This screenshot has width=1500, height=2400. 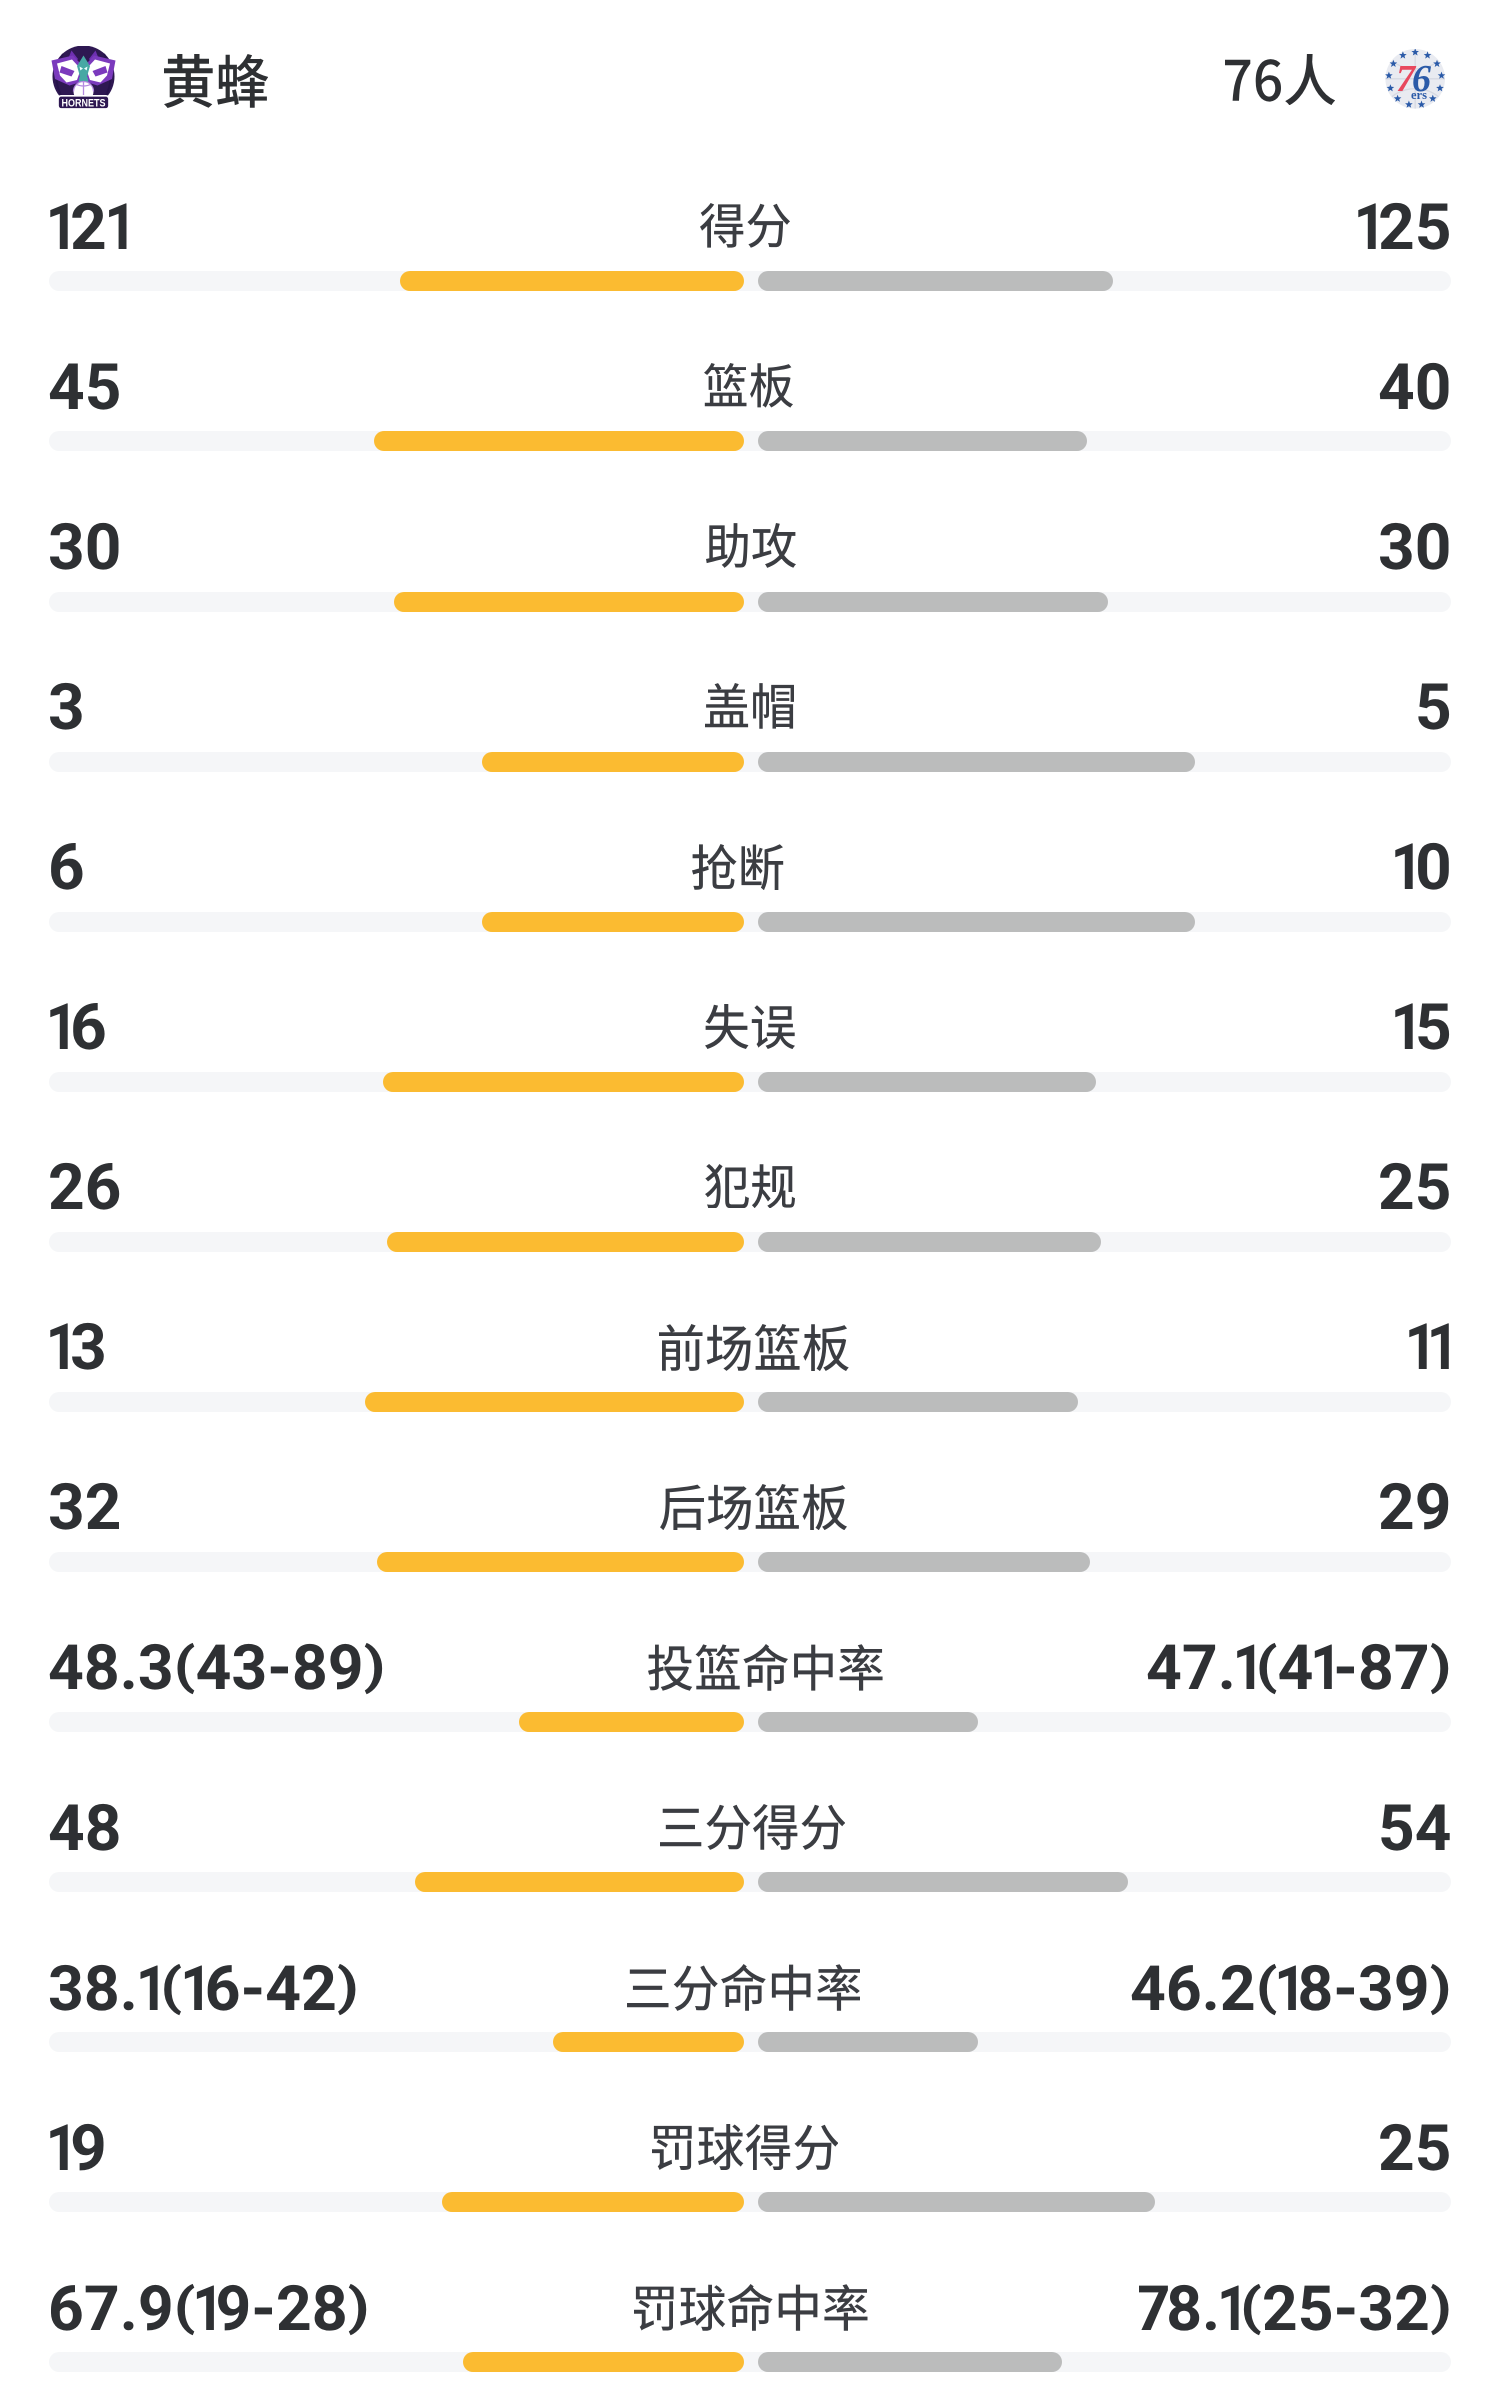 I want to click on svg-text: 6, so click(x=1421, y=79).